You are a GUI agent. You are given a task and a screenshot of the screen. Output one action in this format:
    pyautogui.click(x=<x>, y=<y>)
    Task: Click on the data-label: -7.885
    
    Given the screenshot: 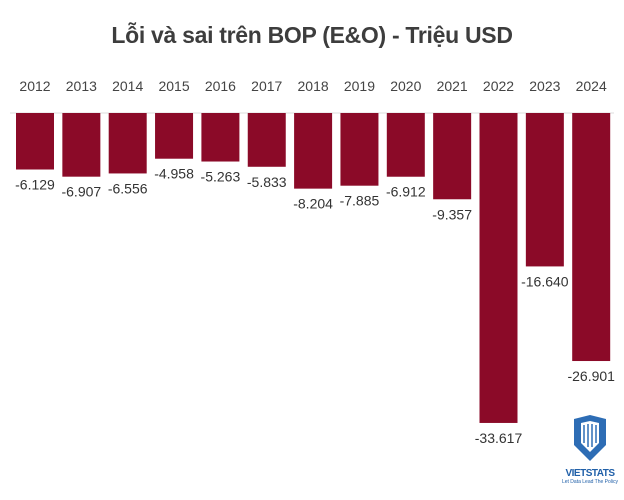 What is the action you would take?
    pyautogui.click(x=360, y=201)
    